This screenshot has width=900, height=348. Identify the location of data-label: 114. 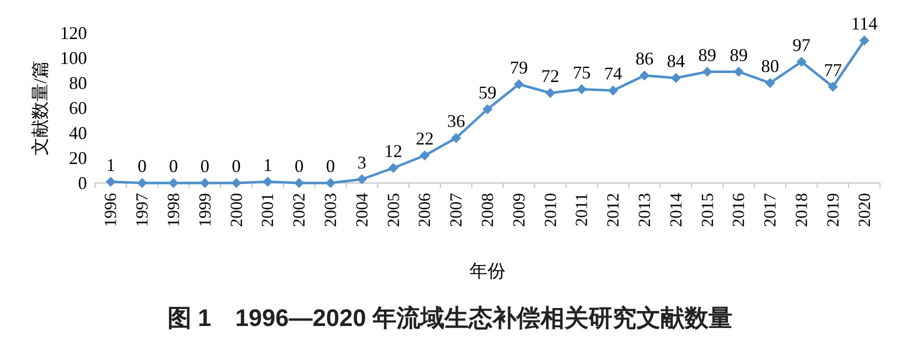
(864, 24).